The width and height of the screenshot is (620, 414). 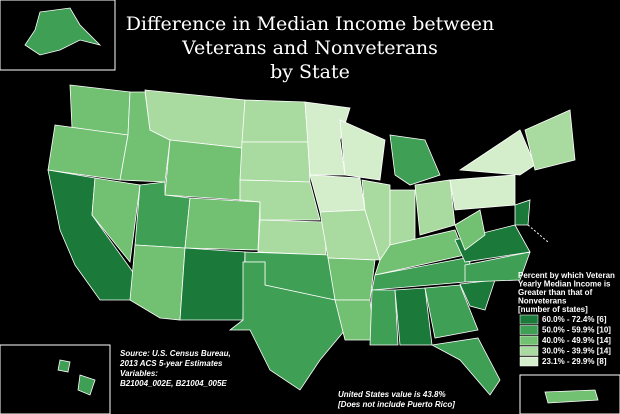 What do you see at coordinates (538, 233) in the screenshot?
I see `leader-line` at bounding box center [538, 233].